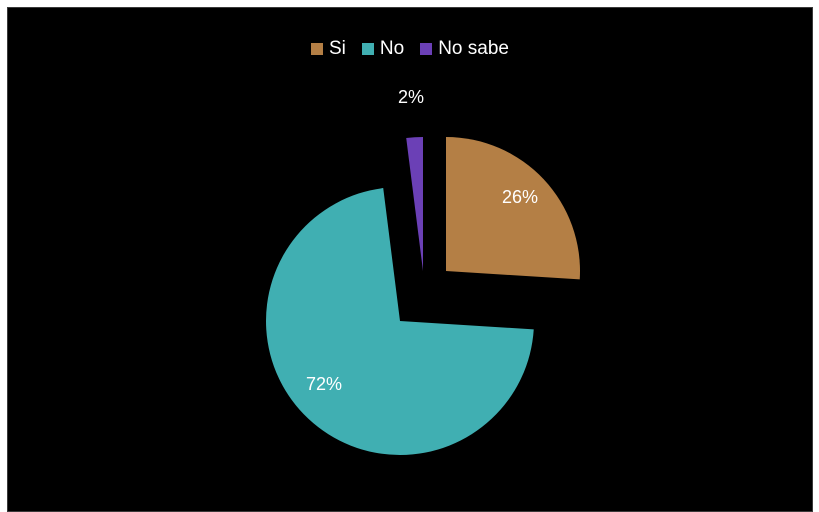 The height and width of the screenshot is (512, 819). I want to click on slice-label-no: 72%, so click(324, 384).